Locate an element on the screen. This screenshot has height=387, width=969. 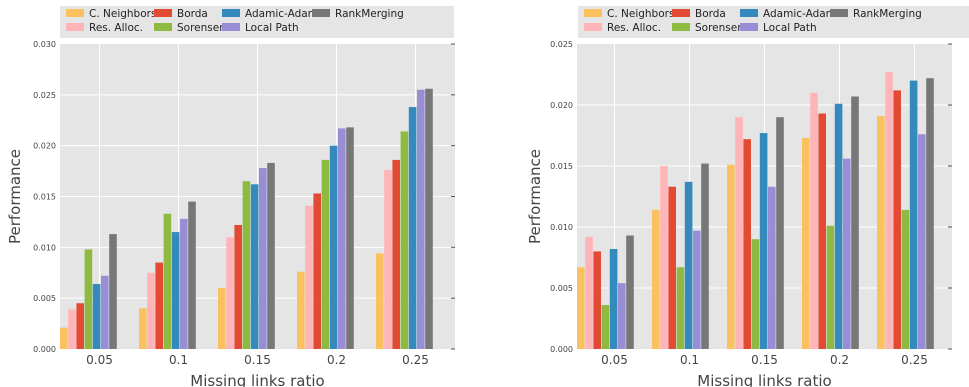
legend-label: Adamic-Adar is located at coordinates (279, 14).